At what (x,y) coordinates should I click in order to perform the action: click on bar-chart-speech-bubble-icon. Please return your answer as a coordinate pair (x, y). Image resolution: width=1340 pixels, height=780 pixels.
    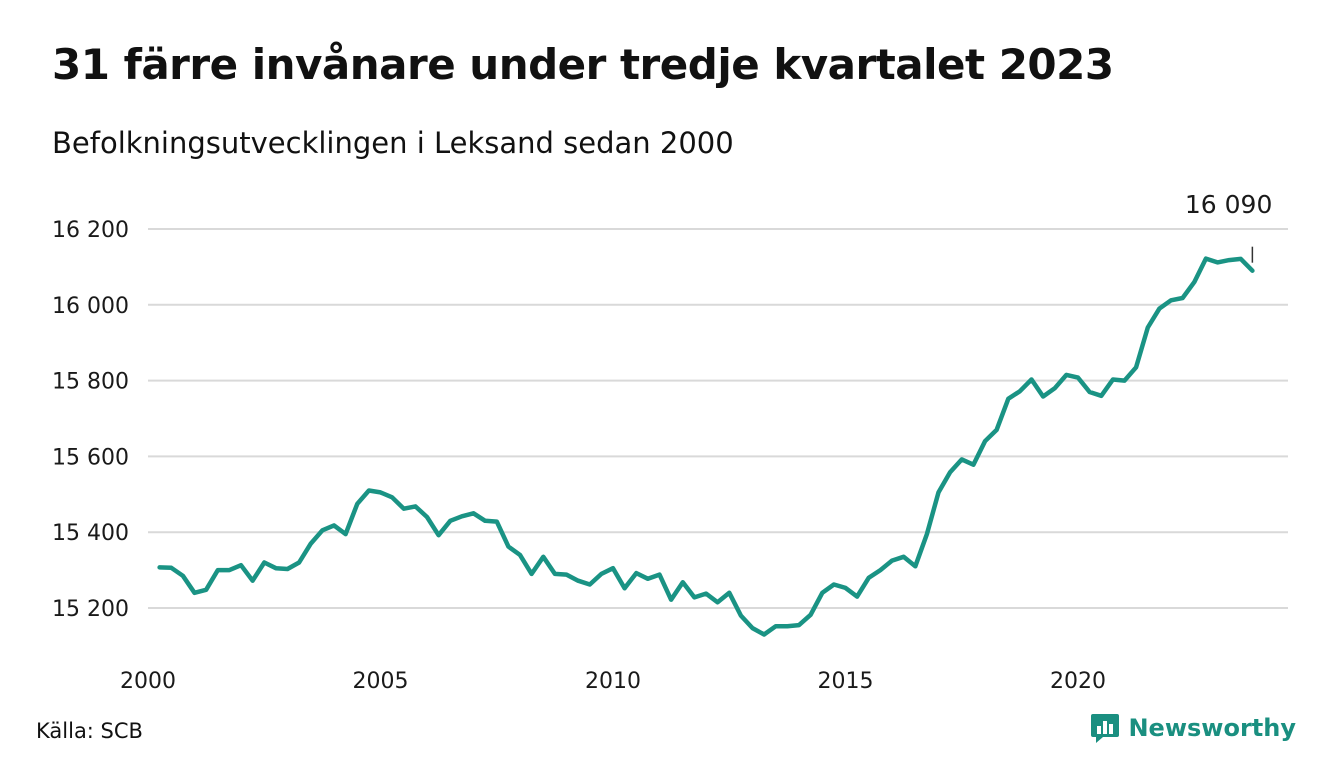
    Looking at the image, I should click on (1105, 728).